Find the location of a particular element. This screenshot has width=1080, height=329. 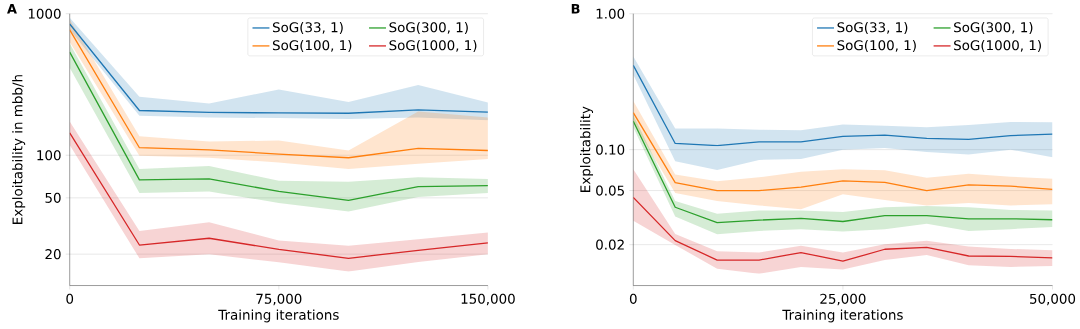

x-tick-label: 75,000 is located at coordinates (279, 299).